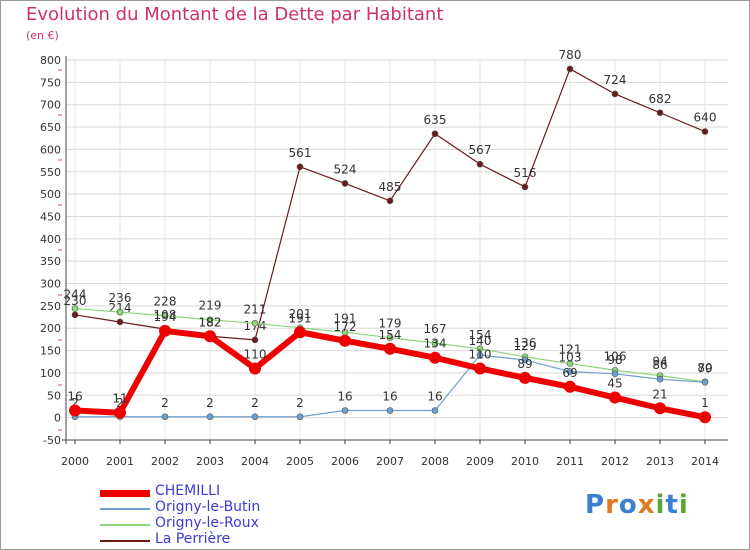 The height and width of the screenshot is (550, 750). I want to click on x-tick-label: 2005, so click(300, 461).